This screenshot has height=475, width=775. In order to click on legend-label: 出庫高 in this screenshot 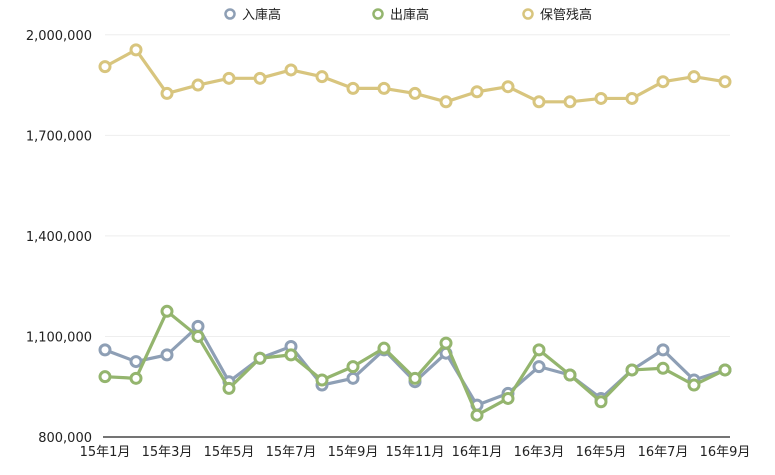, I will do `click(409, 15)`.